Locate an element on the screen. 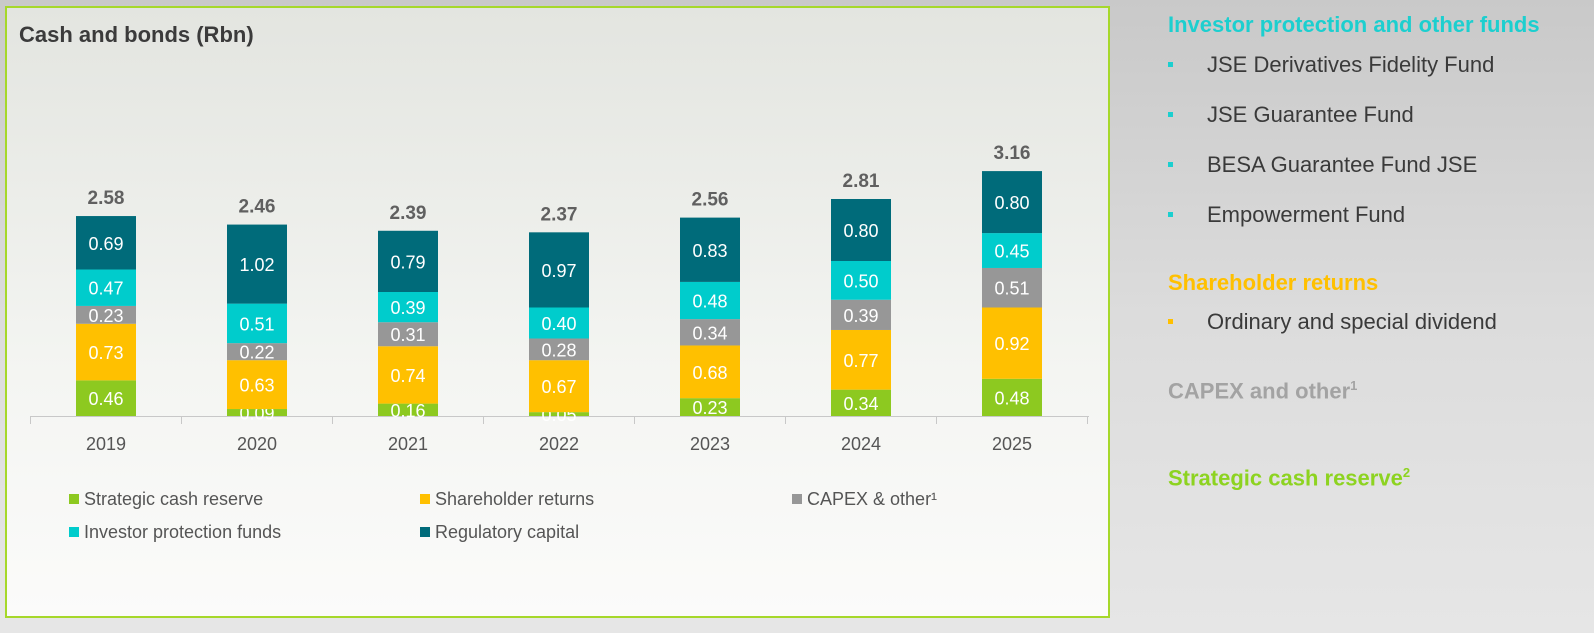  list-item: Ordinary and special dividend is located at coordinates (1332, 322).